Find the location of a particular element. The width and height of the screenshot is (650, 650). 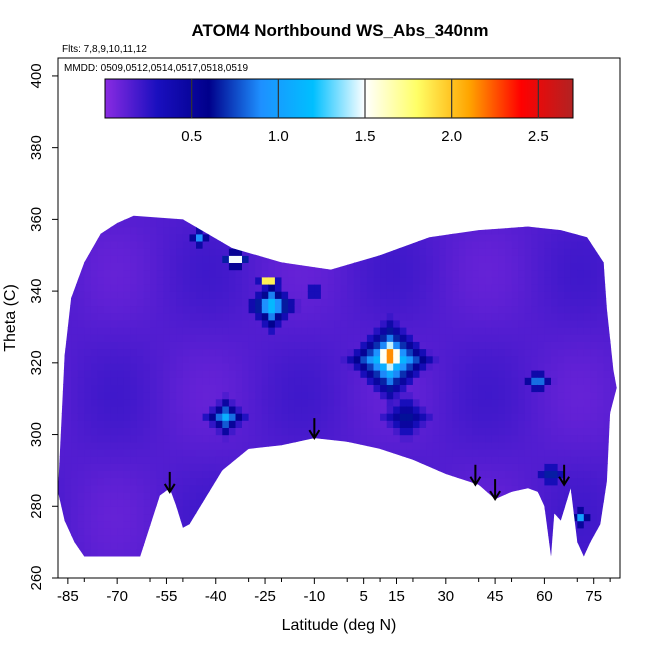

colorbar-tick-label: 2.5 is located at coordinates (538, 136).